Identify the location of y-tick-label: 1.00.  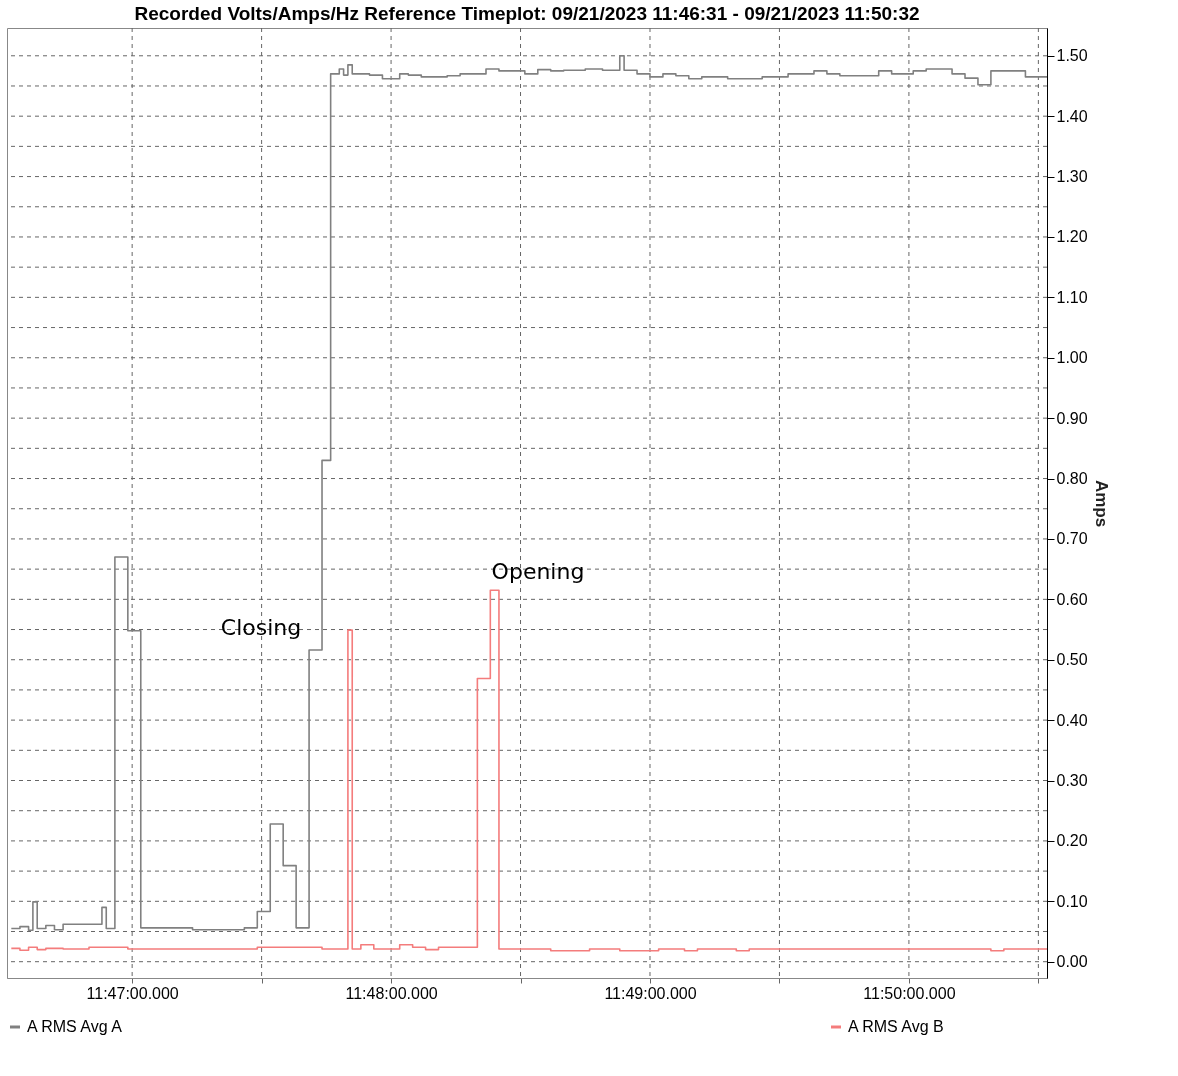
(1072, 358).